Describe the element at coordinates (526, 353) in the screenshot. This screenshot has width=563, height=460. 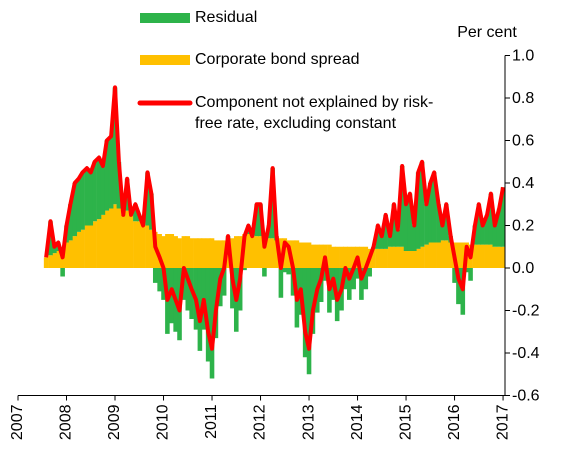
I see `y-tick-label: -0.4` at that location.